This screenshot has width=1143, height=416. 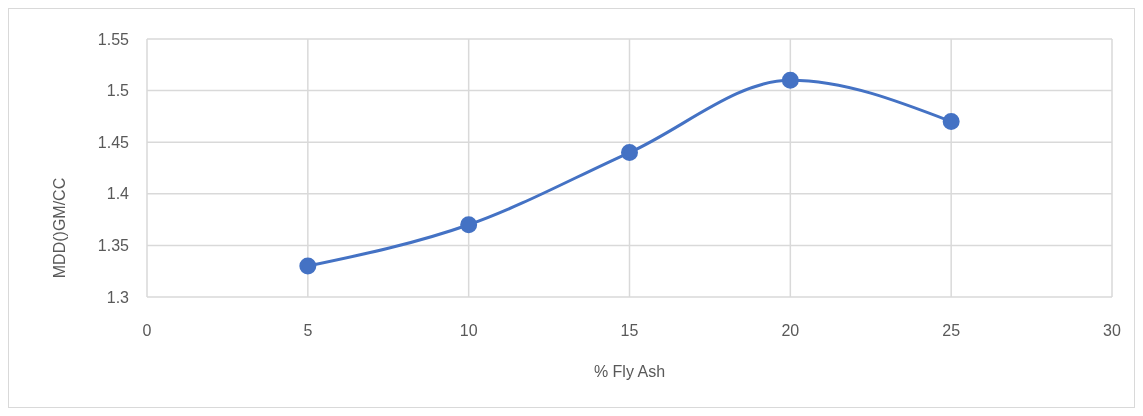 What do you see at coordinates (147, 331) in the screenshot?
I see `x-tick-label: 0` at bounding box center [147, 331].